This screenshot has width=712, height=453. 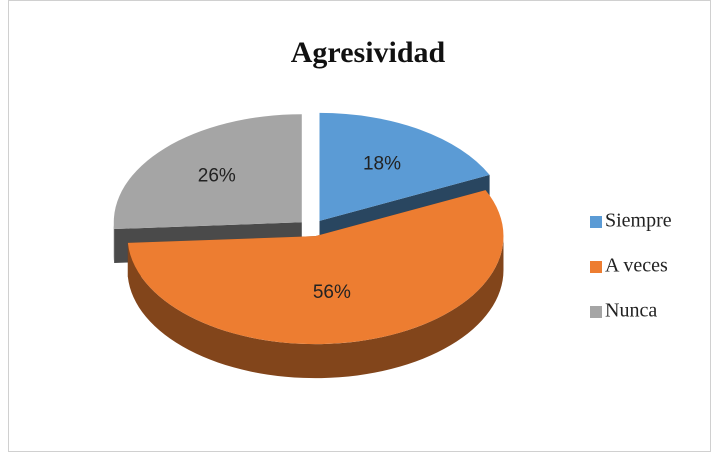 What do you see at coordinates (382, 163) in the screenshot?
I see `data-label: 18%` at bounding box center [382, 163].